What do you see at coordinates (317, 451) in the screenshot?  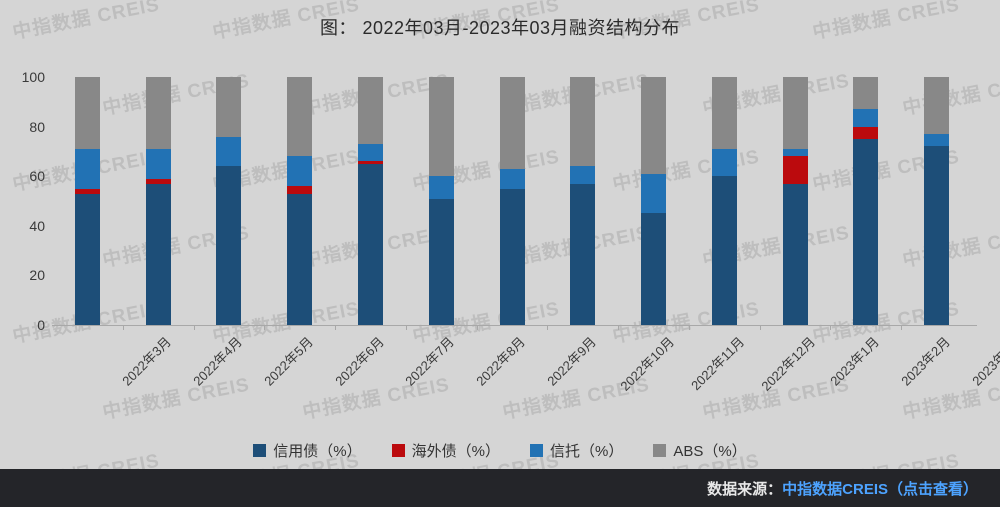 I see `legend-label: 信用债（%）` at bounding box center [317, 451].